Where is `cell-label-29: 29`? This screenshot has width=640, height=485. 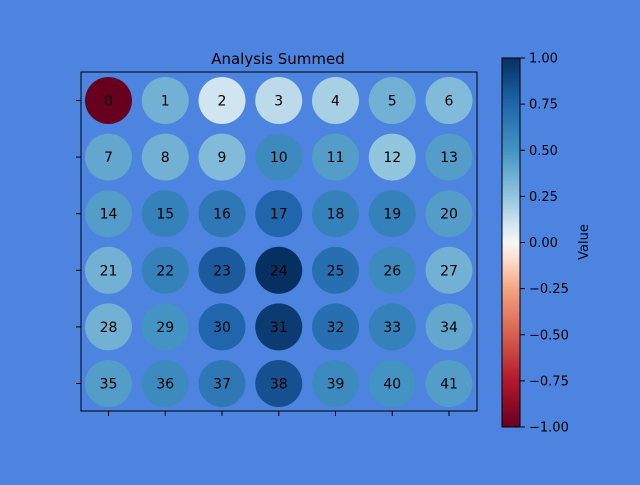 cell-label-29: 29 is located at coordinates (165, 328).